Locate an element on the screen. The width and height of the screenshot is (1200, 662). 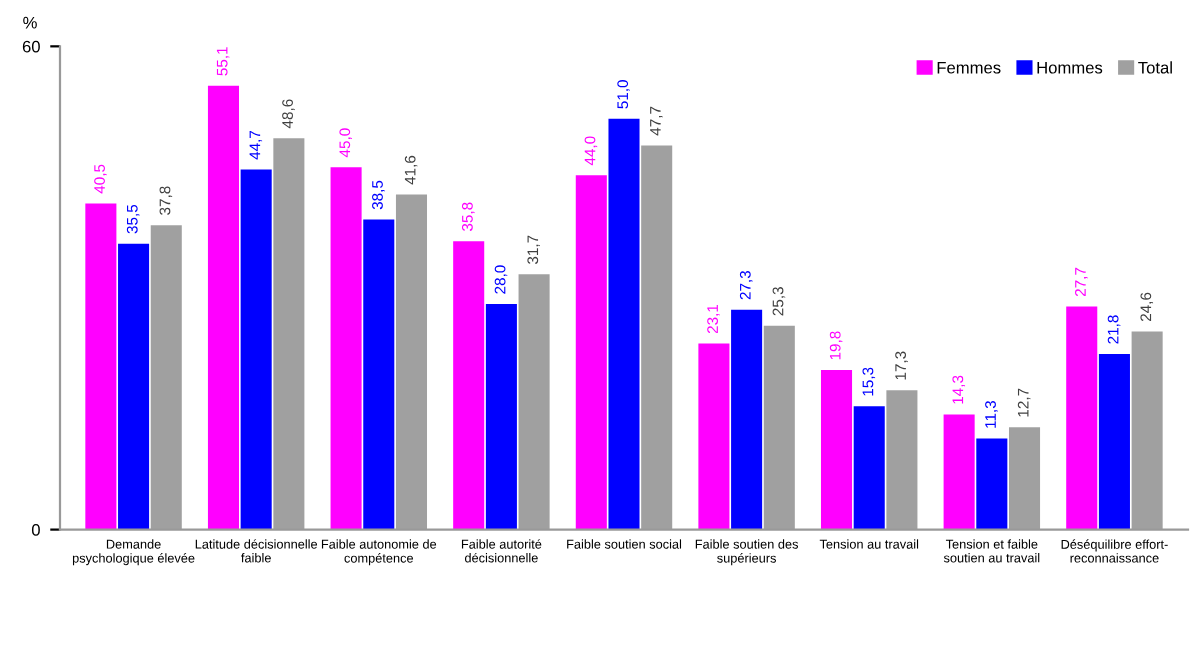
y-tick-label: 60 is located at coordinates (31, 46).